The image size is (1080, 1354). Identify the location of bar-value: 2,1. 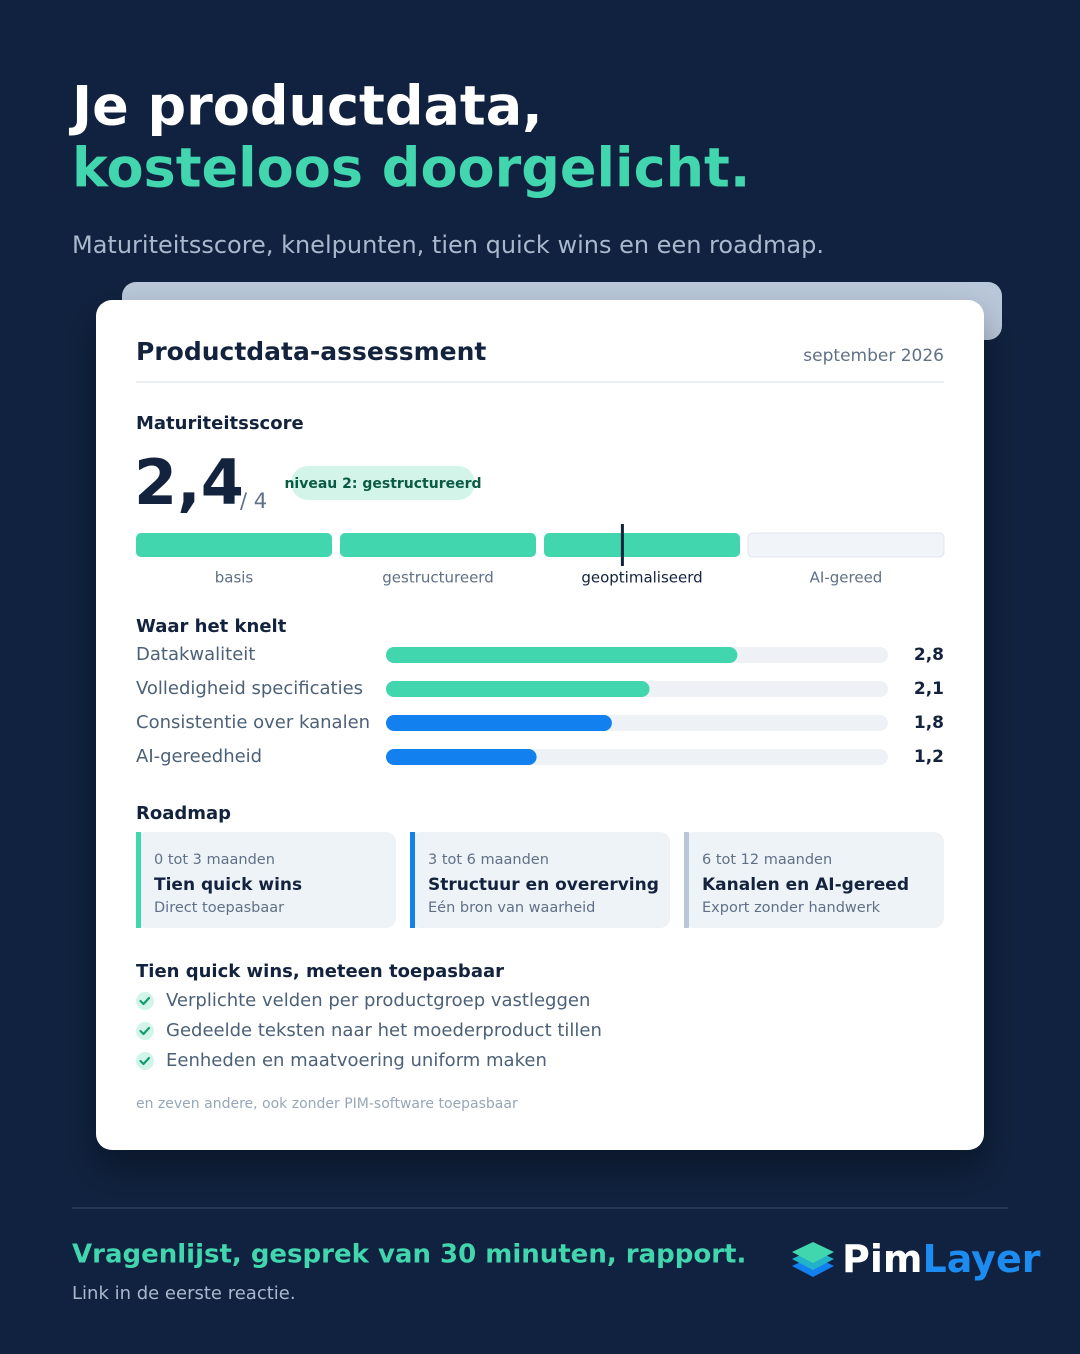
(929, 689).